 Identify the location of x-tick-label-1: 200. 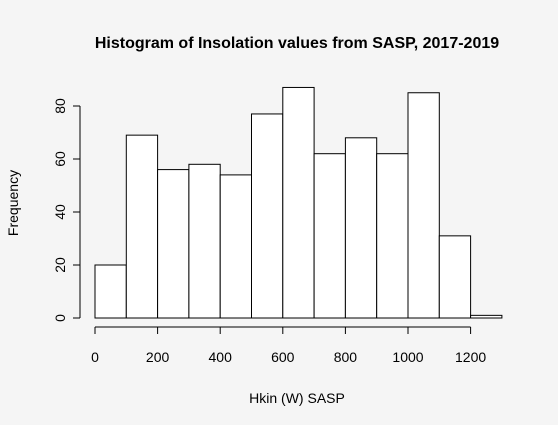
(158, 357).